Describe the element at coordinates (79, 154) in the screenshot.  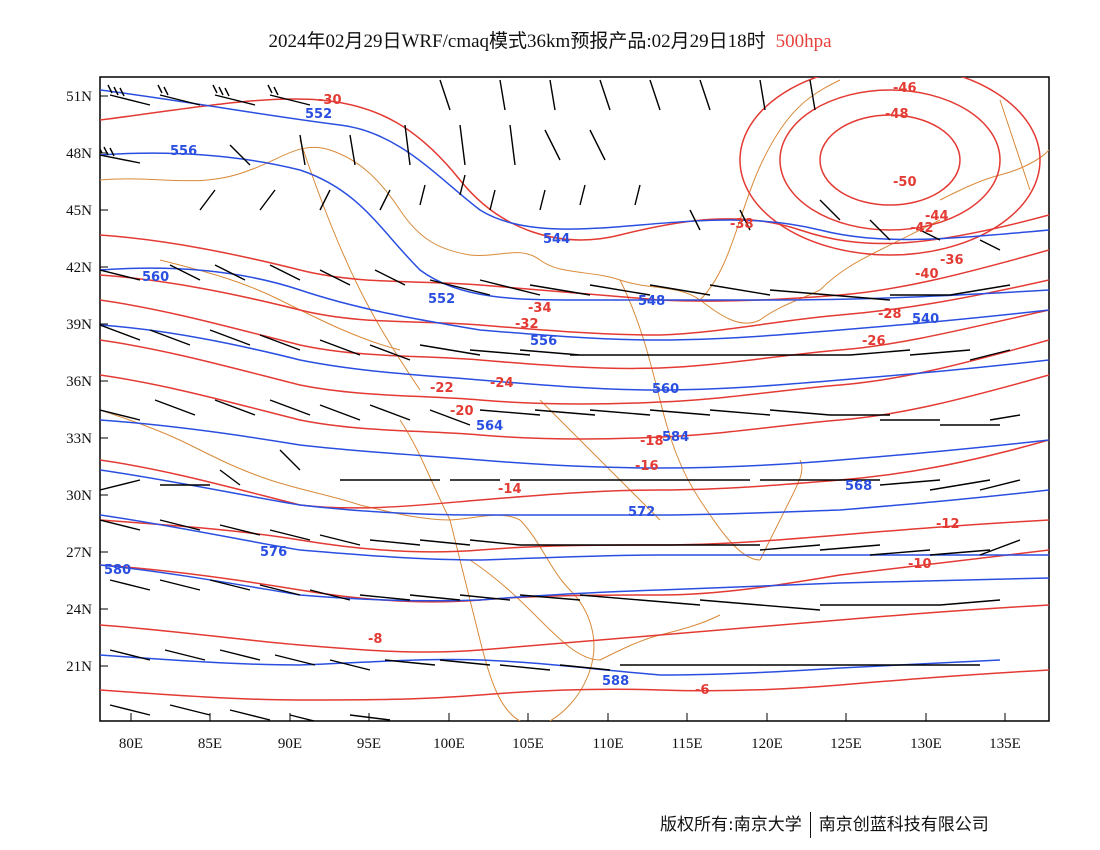
I see `lat-tick-label: 48N` at that location.